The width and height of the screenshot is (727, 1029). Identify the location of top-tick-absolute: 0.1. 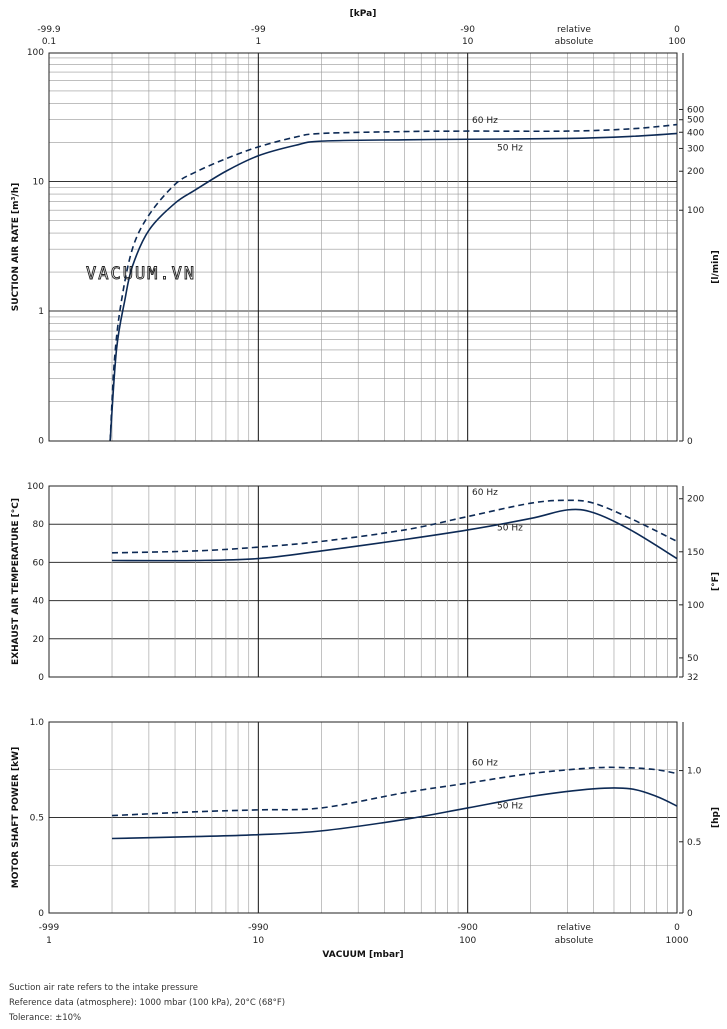
(49, 42).